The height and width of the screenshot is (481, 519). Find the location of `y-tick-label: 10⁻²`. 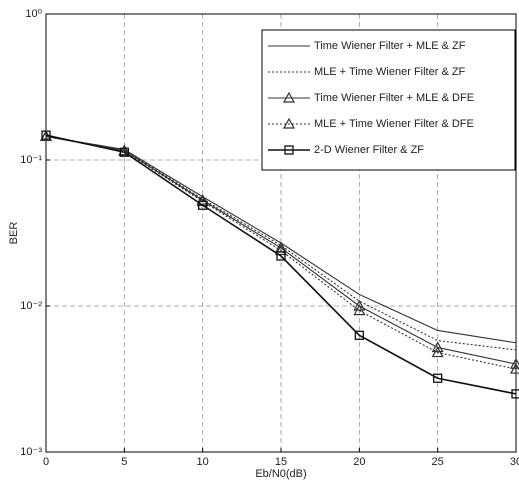

y-tick-label: 10⁻² is located at coordinates (31, 306).